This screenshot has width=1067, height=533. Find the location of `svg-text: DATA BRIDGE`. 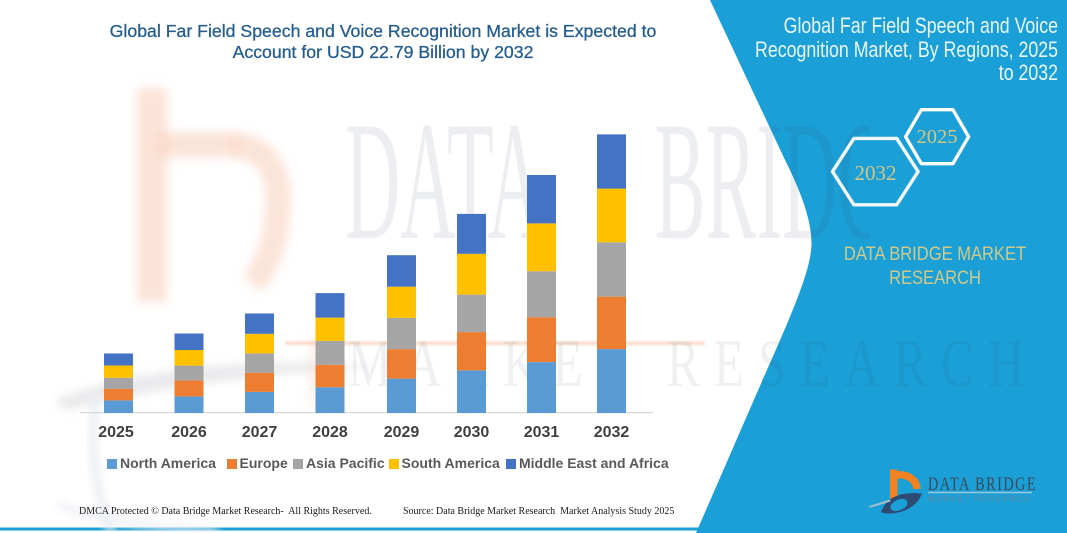

svg-text: DATA BRIDGE is located at coordinates (982, 483).